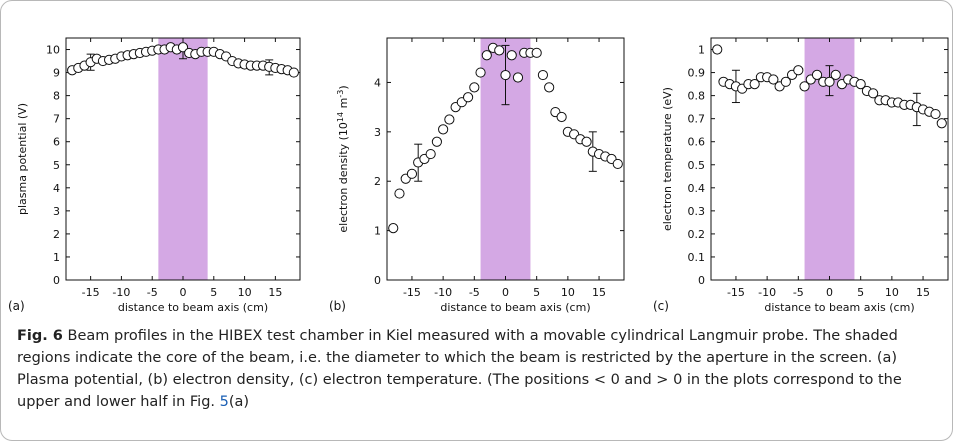  What do you see at coordinates (56, 142) in the screenshot?
I see `y-tick-label: 6` at bounding box center [56, 142].